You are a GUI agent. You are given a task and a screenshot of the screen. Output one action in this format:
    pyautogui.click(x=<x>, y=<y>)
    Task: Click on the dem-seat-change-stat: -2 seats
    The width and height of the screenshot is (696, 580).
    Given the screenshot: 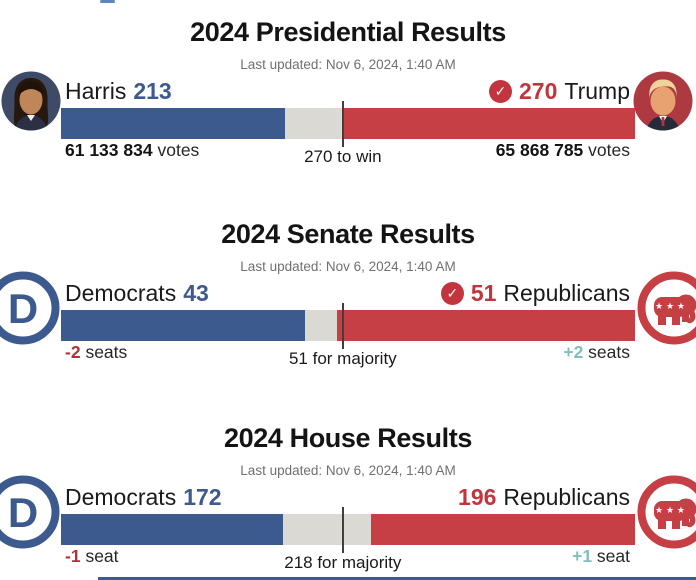 What is the action you would take?
    pyautogui.click(x=96, y=352)
    